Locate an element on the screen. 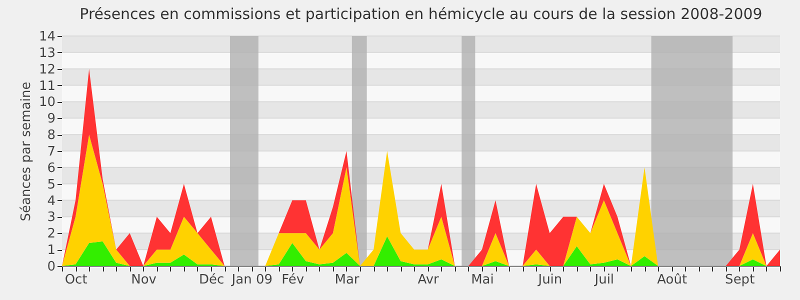 The image size is (800, 300). y-tick-label: 10 is located at coordinates (47, 102).